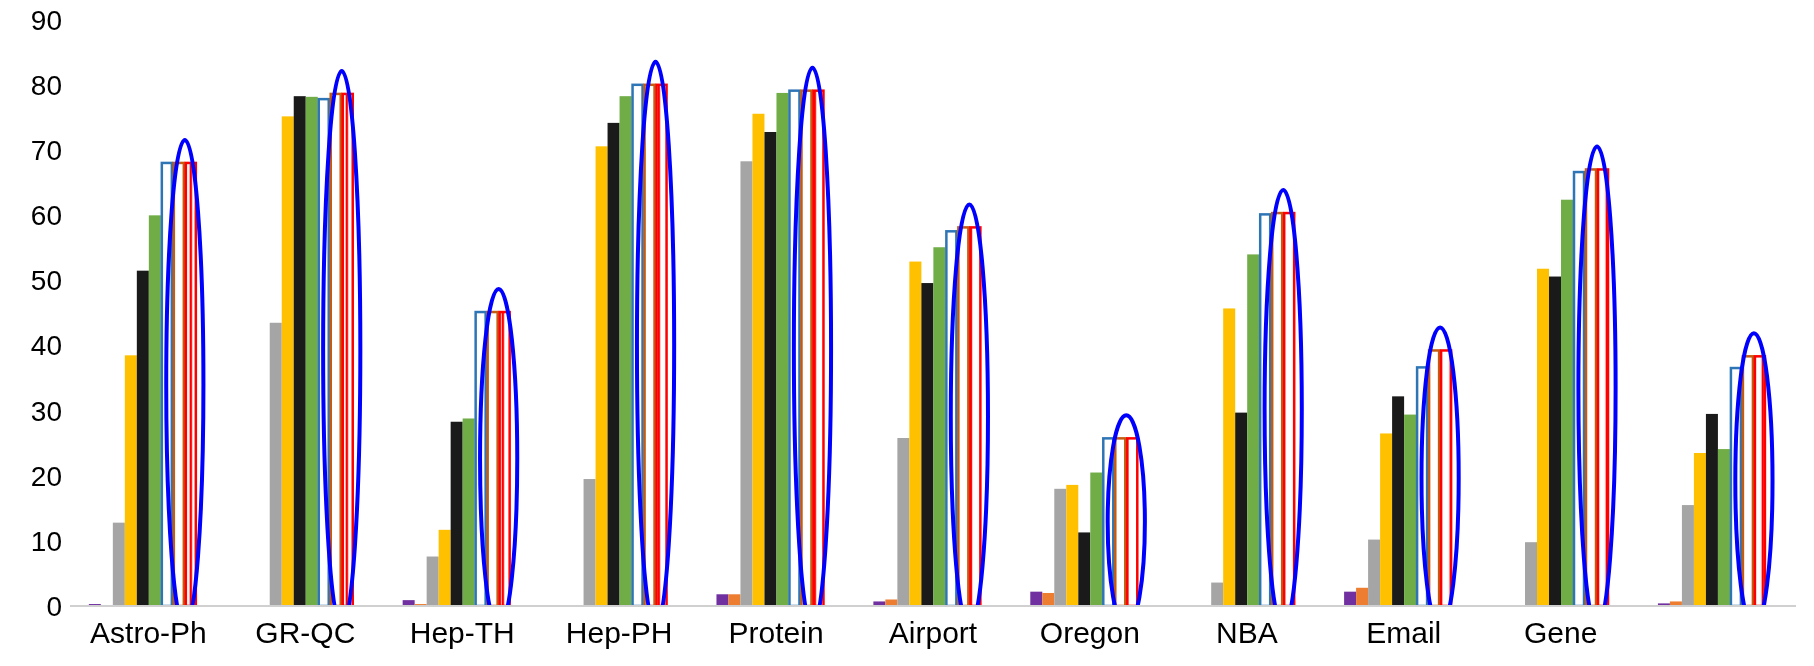 This screenshot has height=666, width=1814. Describe the element at coordinates (462, 633) in the screenshot. I see `x-tick-label: Hep-TH` at that location.